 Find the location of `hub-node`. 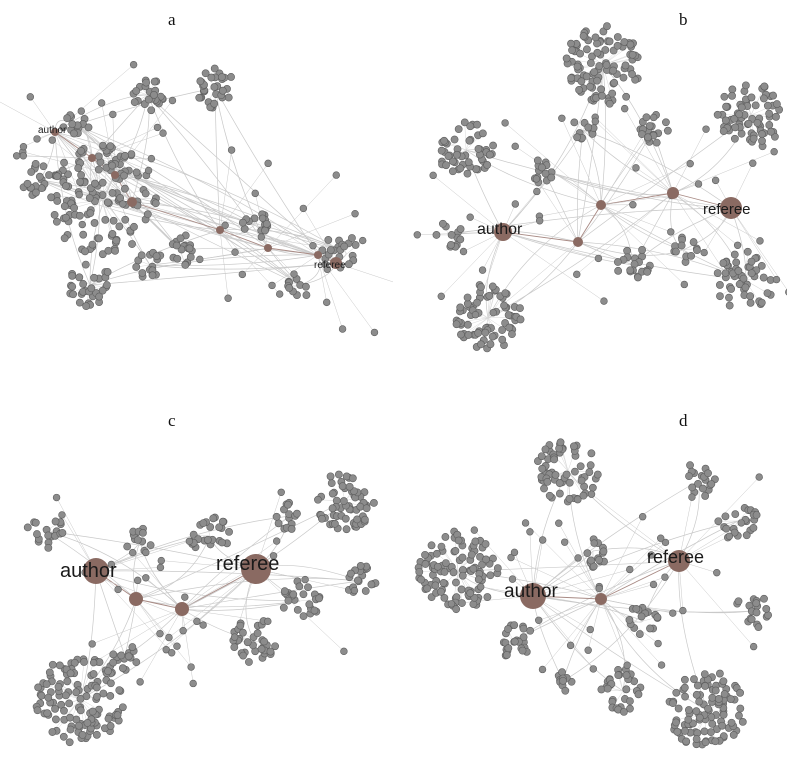

hub-node is located at coordinates (136, 599).